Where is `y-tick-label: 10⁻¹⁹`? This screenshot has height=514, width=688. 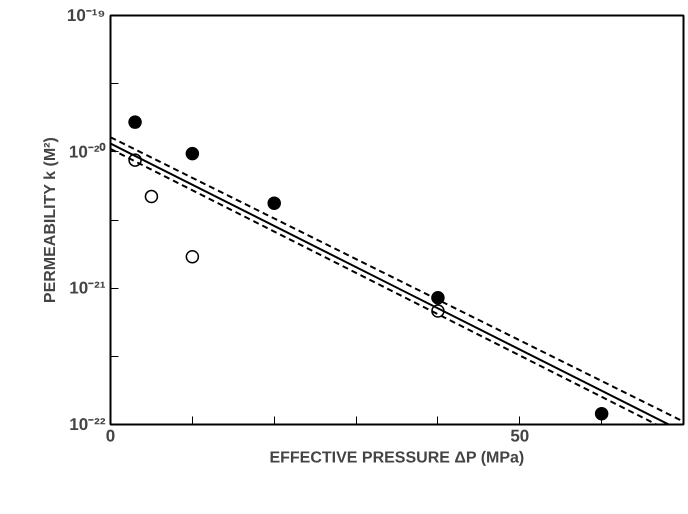 y-tick-label: 10⁻¹⁹ is located at coordinates (86, 15).